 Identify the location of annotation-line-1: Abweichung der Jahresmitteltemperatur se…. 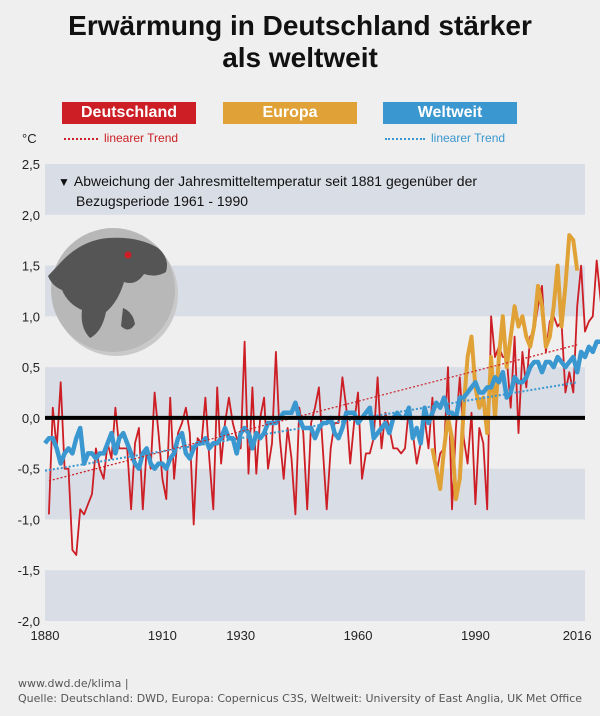
(275, 181).